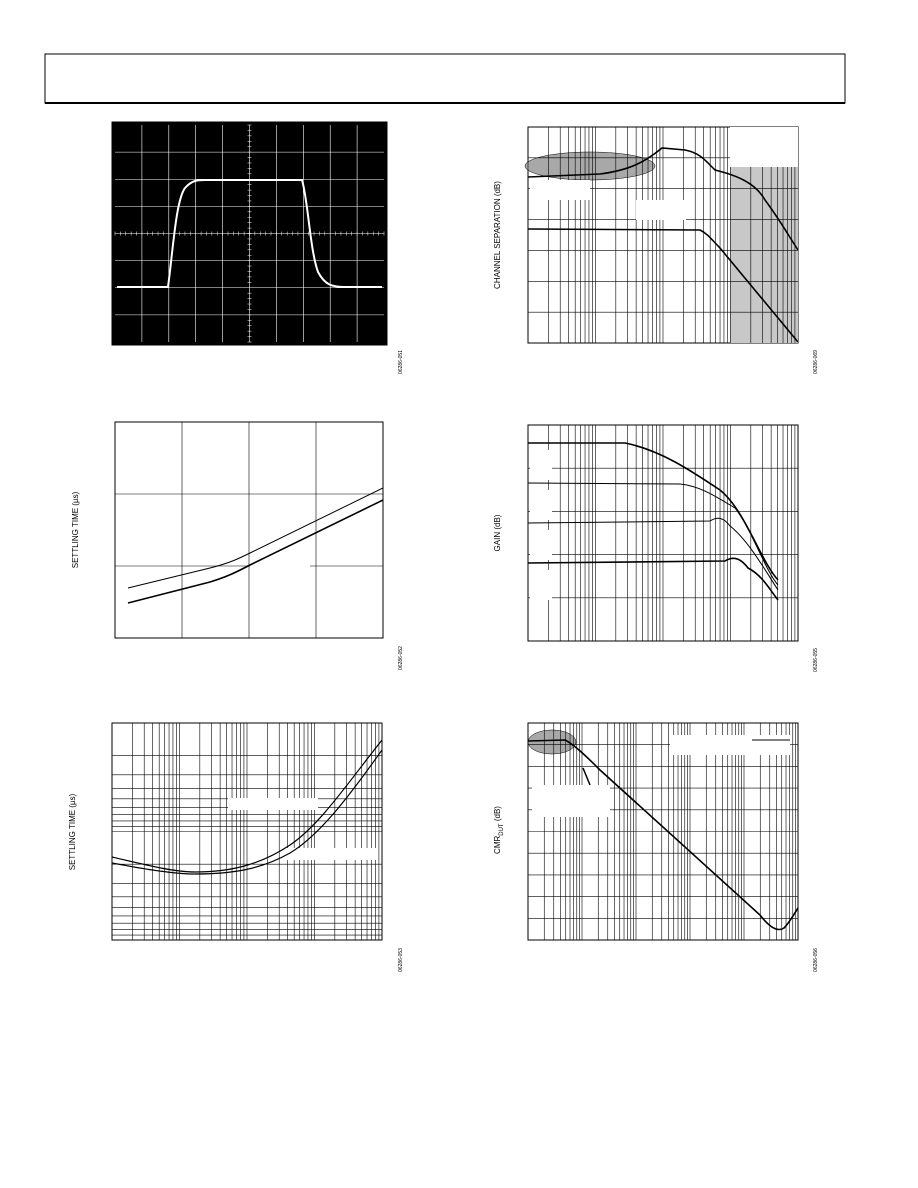 The width and height of the screenshot is (918, 1188). I want to click on figure-id: 06286-069, so click(816, 362).